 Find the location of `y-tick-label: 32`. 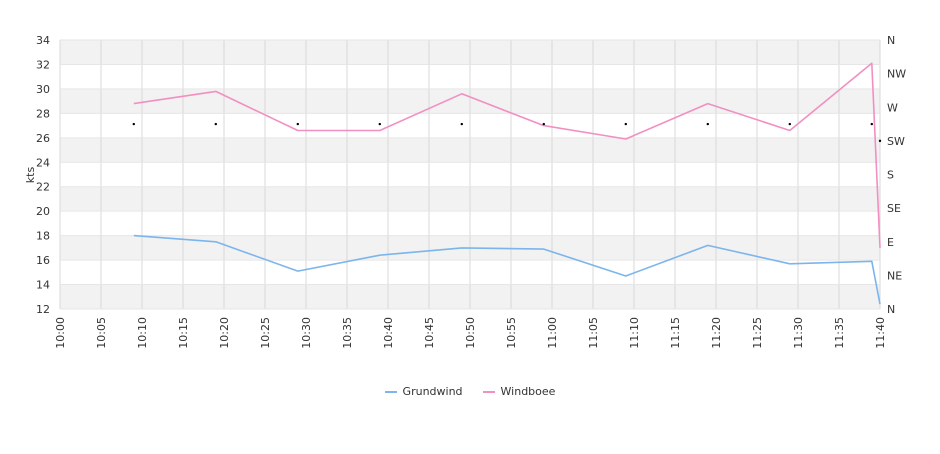

y-tick-label: 32 is located at coordinates (43, 64).